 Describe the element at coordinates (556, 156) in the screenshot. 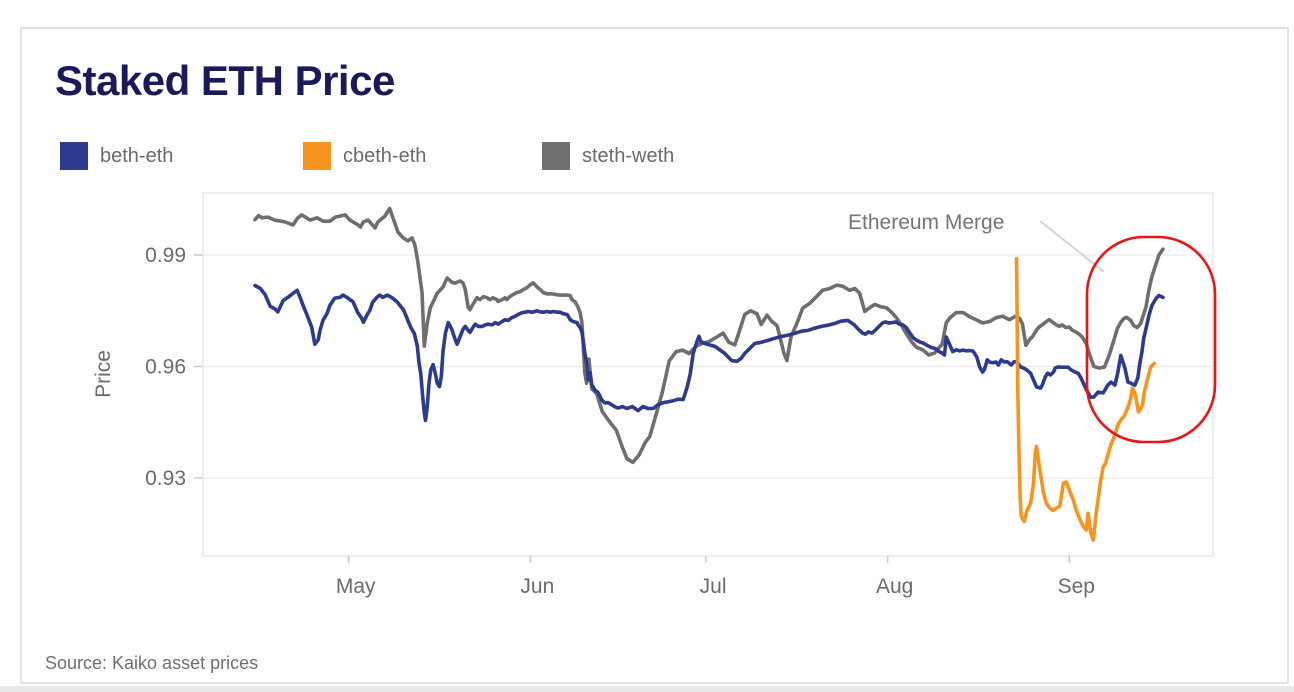

I see `legend-swatch-steth-weth` at that location.